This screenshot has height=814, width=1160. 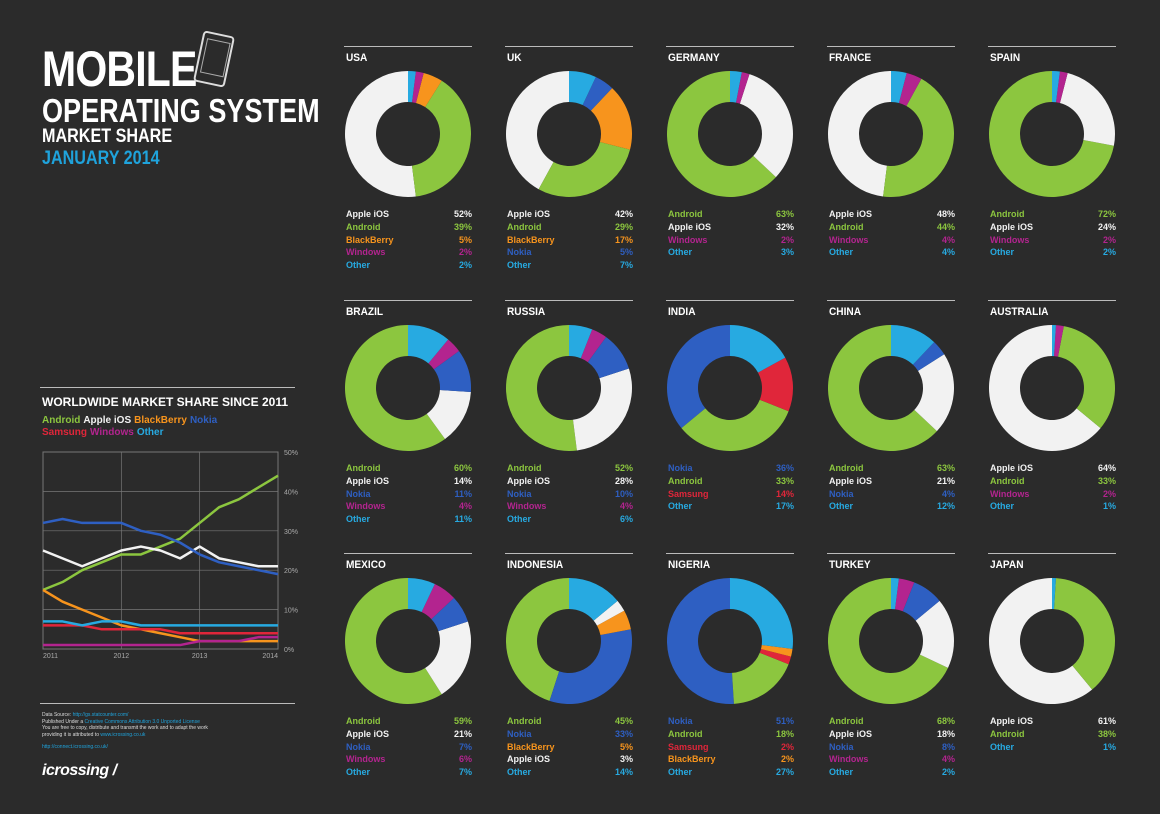 I want to click on share-row: Apple iOS 14%, so click(x=409, y=481).